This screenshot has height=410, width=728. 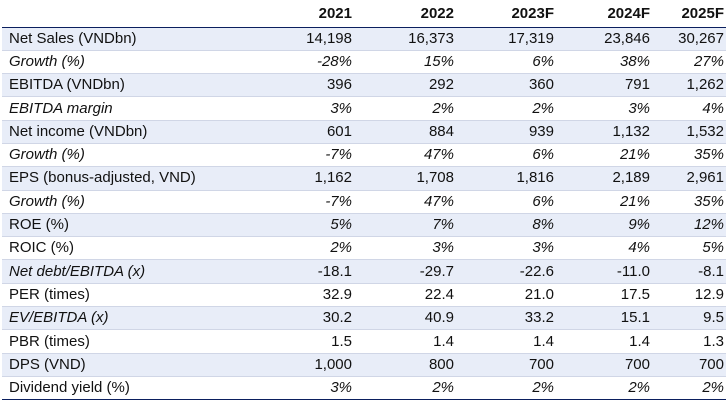 I want to click on row-per: PER (times) 32.9 22.4 21.0 17.5 12.9, so click(x=364, y=295).